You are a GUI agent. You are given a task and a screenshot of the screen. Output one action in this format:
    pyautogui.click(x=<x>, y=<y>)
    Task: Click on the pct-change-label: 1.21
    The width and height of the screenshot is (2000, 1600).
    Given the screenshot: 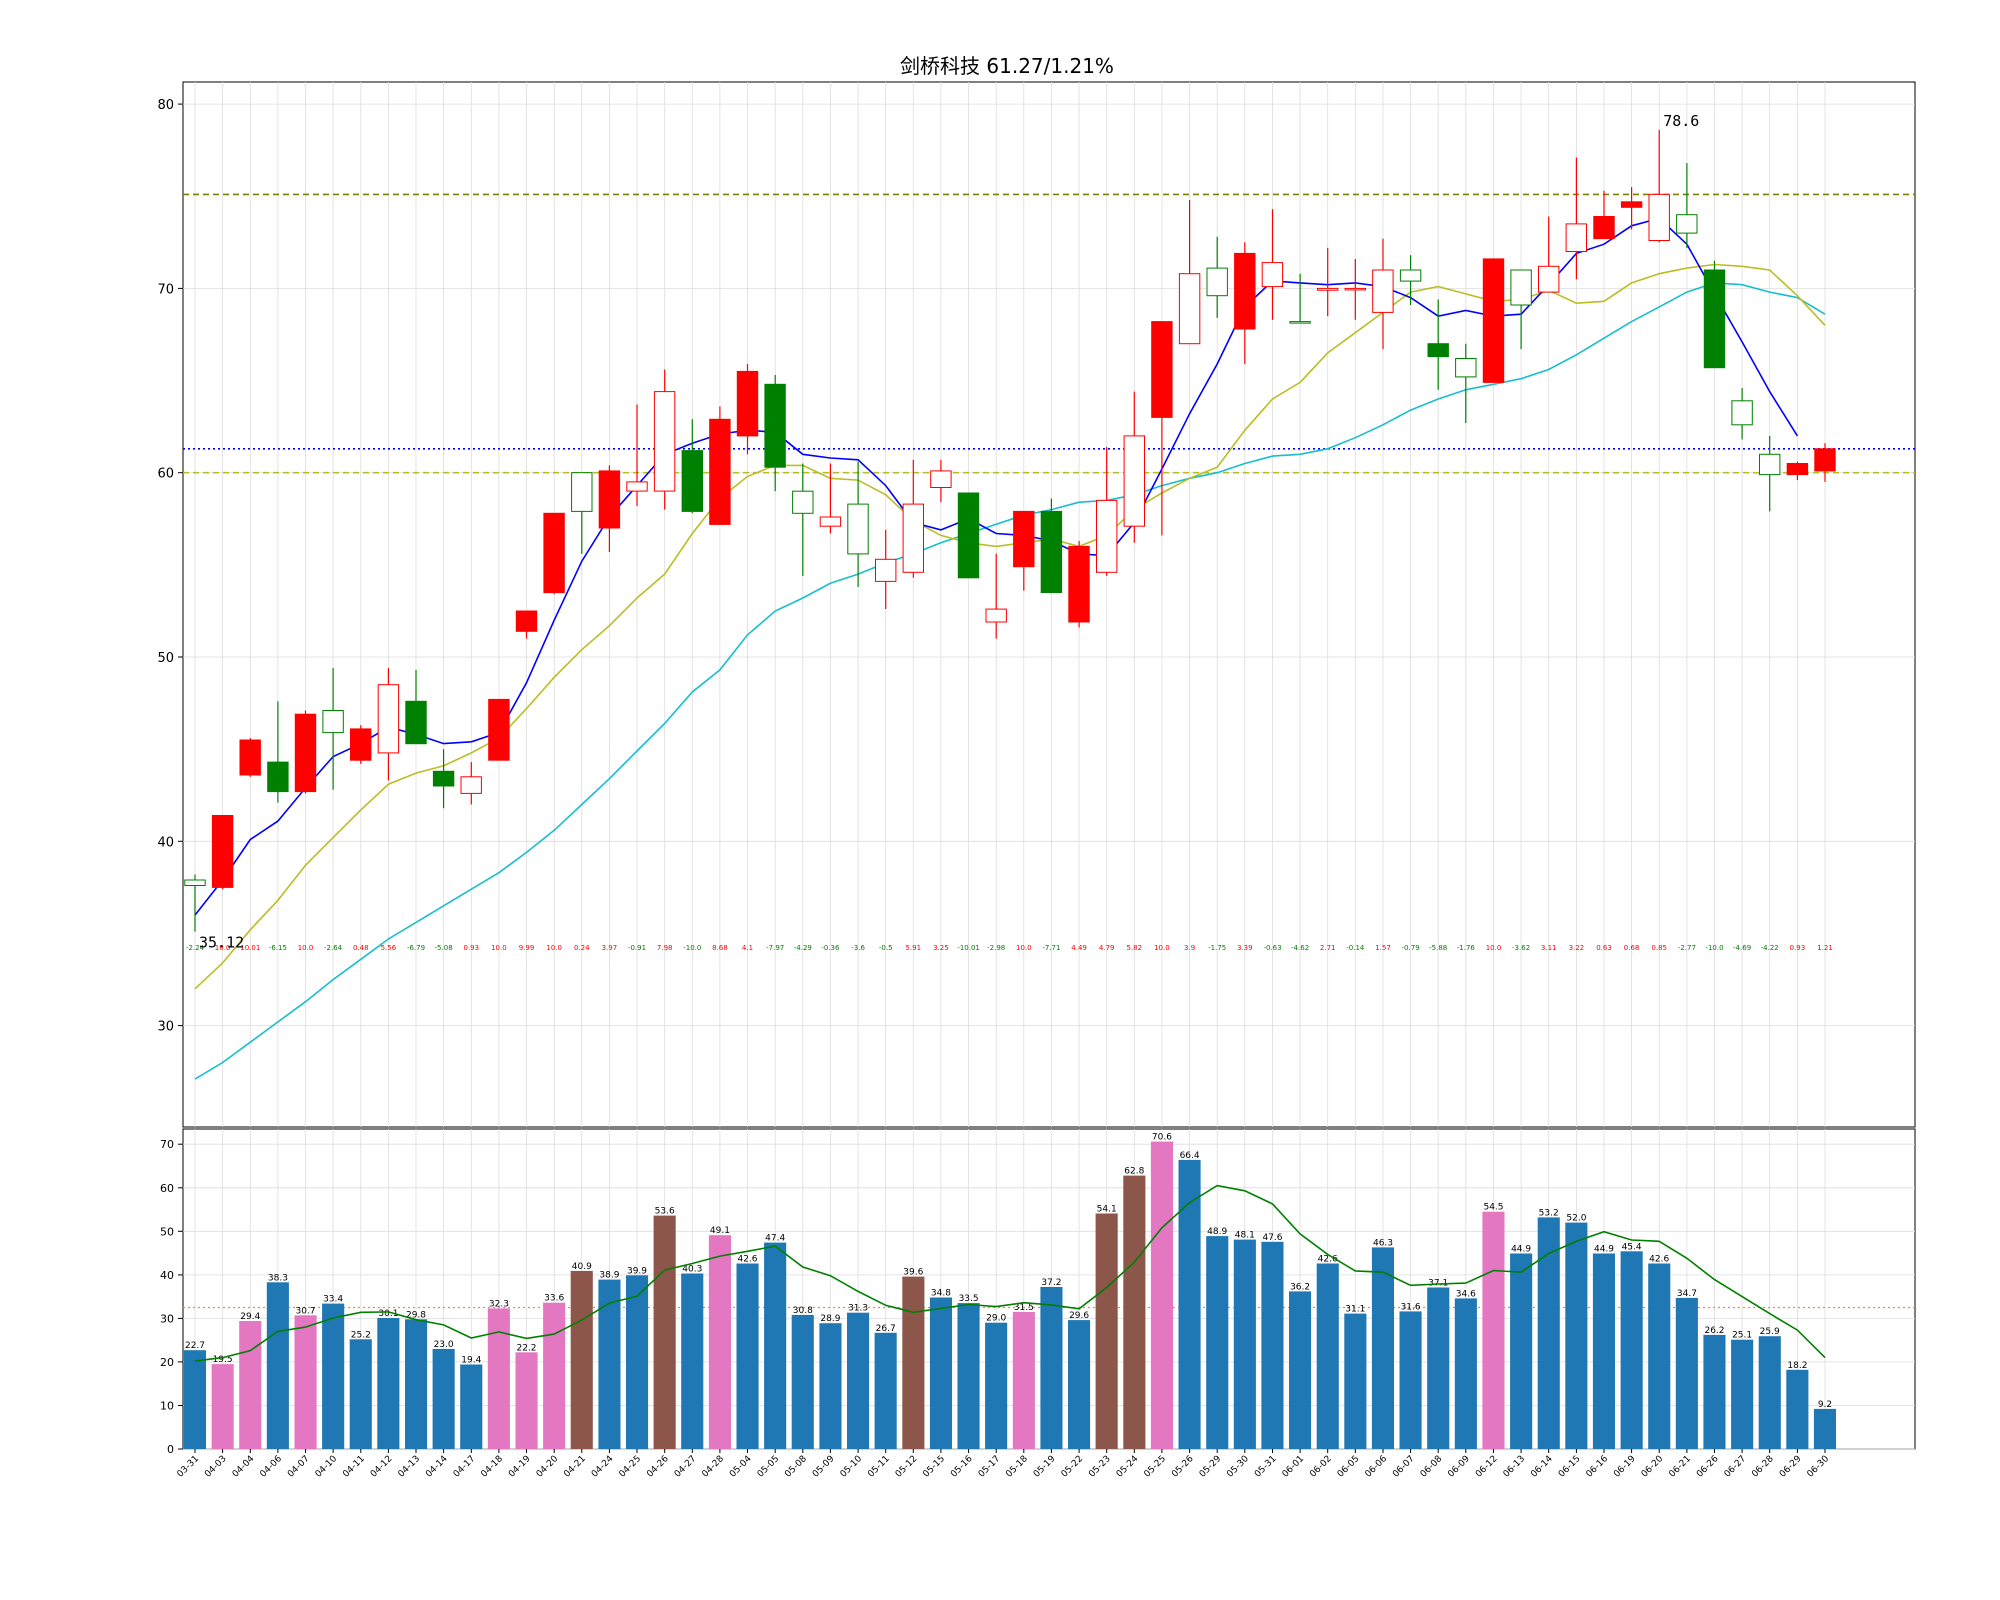 What is the action you would take?
    pyautogui.click(x=1825, y=948)
    